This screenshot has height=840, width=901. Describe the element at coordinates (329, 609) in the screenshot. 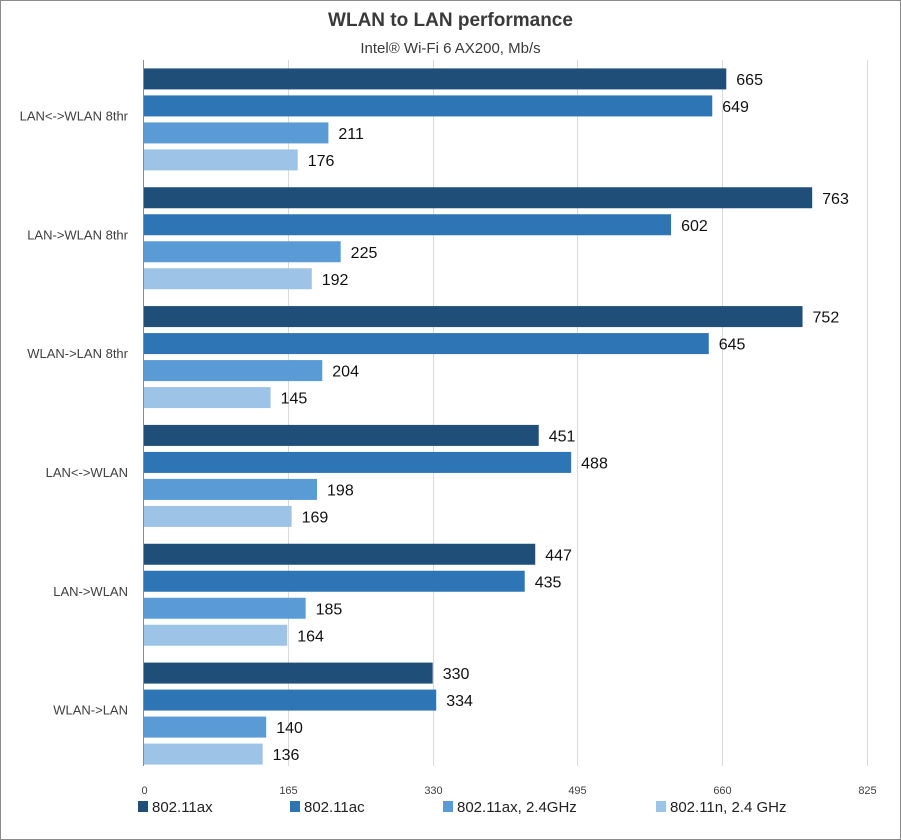

I see `data-label: 185` at that location.